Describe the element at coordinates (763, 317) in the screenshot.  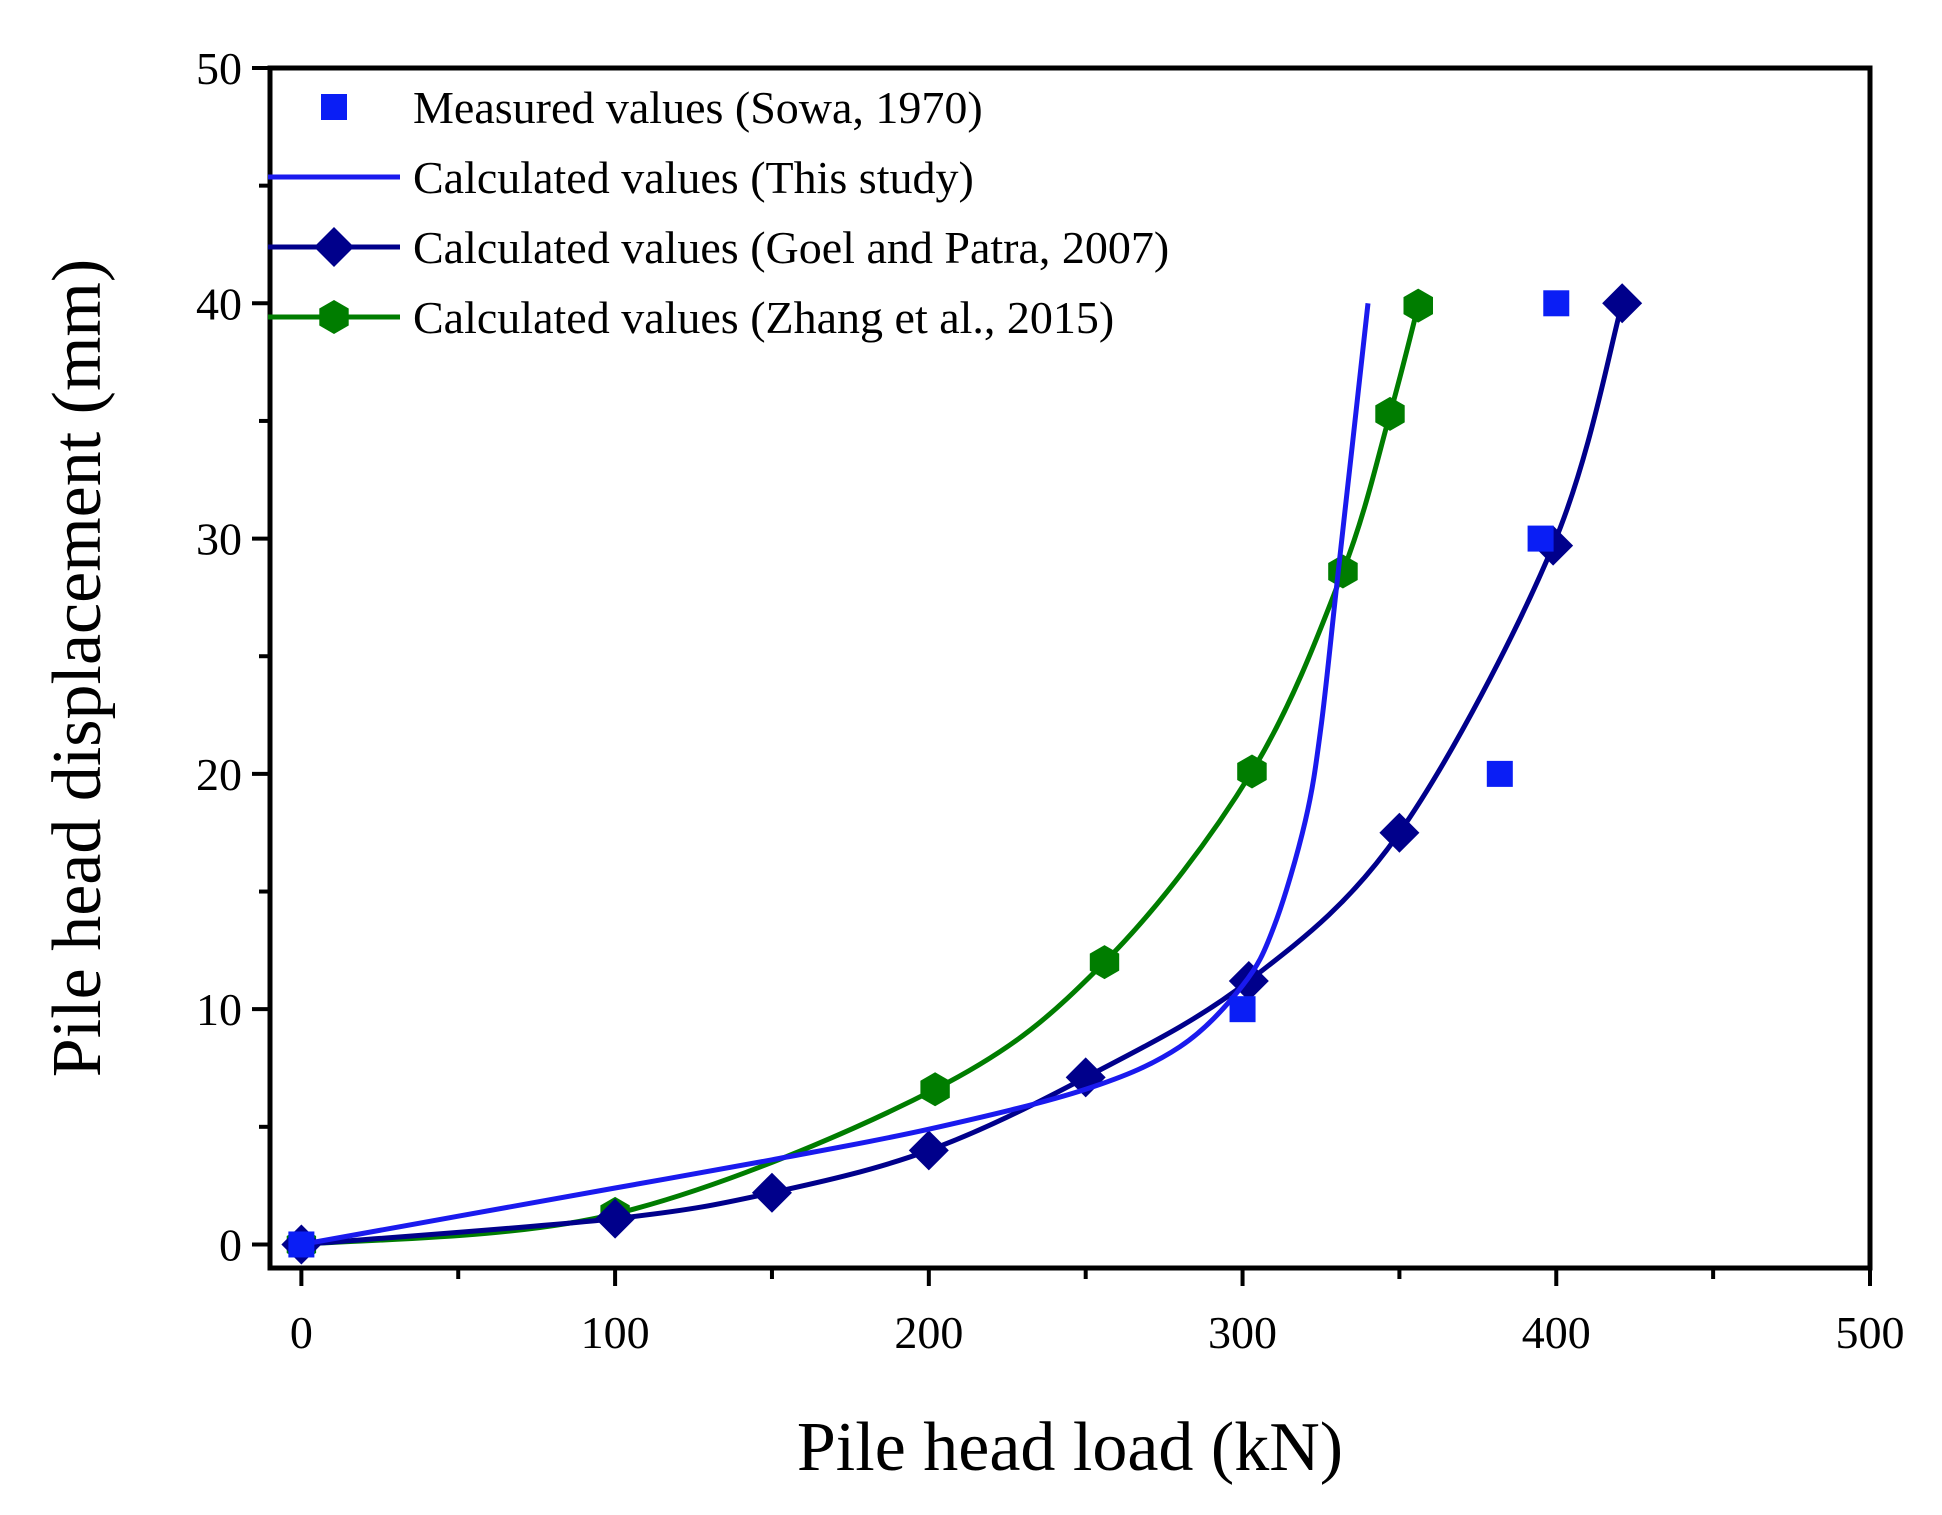
I see `legend-label: Calculated values (Zhang et al., 2015)` at that location.